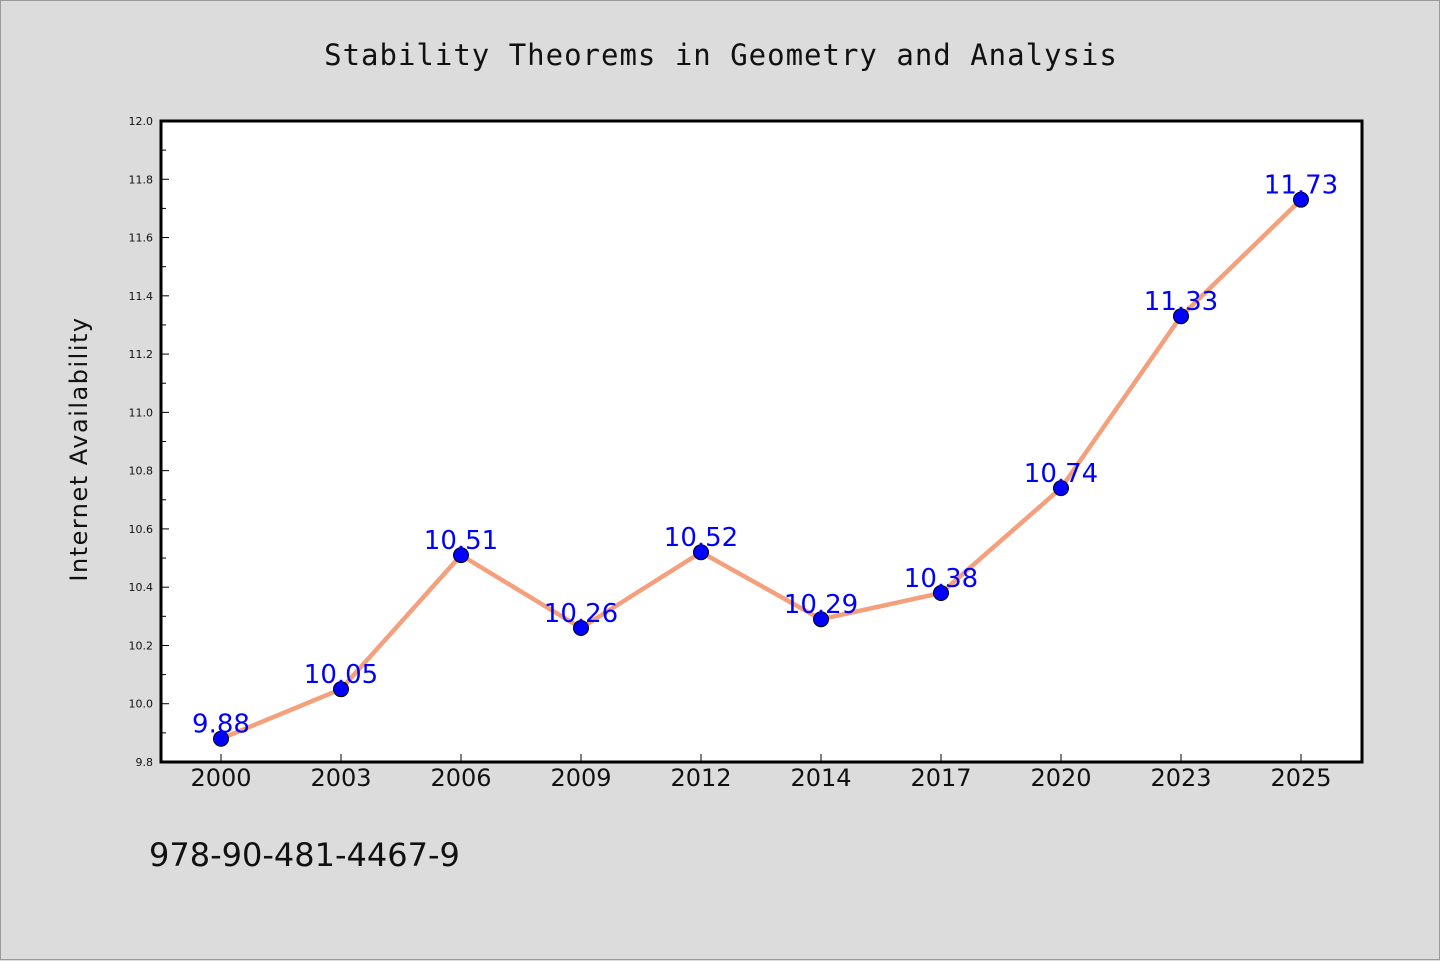 This screenshot has height=961, width=1440. I want to click on data-label: 10.51, so click(461, 541).